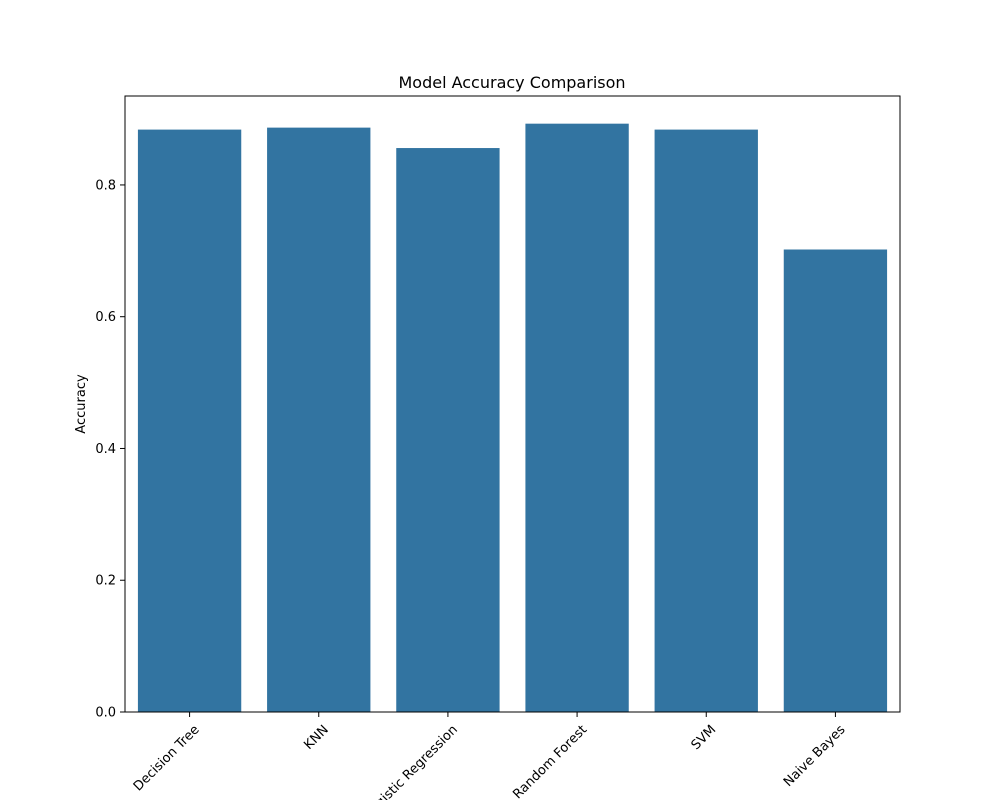 Image resolution: width=1000 pixels, height=800 pixels. Describe the element at coordinates (706, 421) in the screenshot. I see `bar-svm` at that location.